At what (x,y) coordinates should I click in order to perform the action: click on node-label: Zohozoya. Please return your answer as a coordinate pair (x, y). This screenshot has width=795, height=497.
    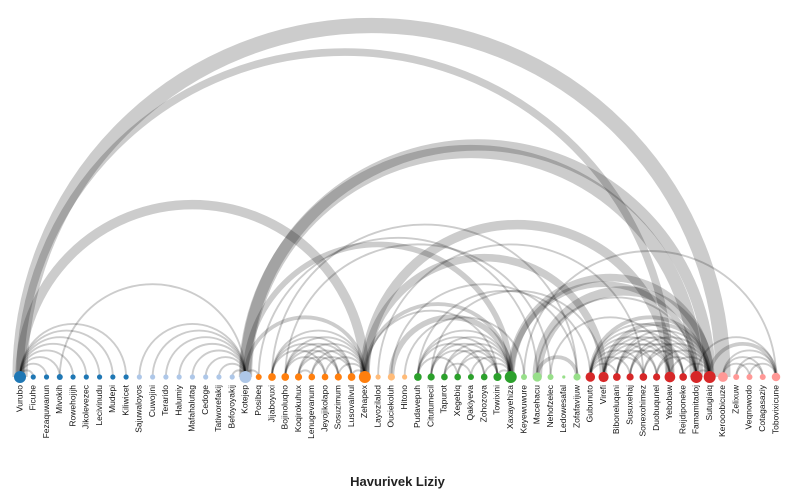
    Looking at the image, I should click on (483, 404).